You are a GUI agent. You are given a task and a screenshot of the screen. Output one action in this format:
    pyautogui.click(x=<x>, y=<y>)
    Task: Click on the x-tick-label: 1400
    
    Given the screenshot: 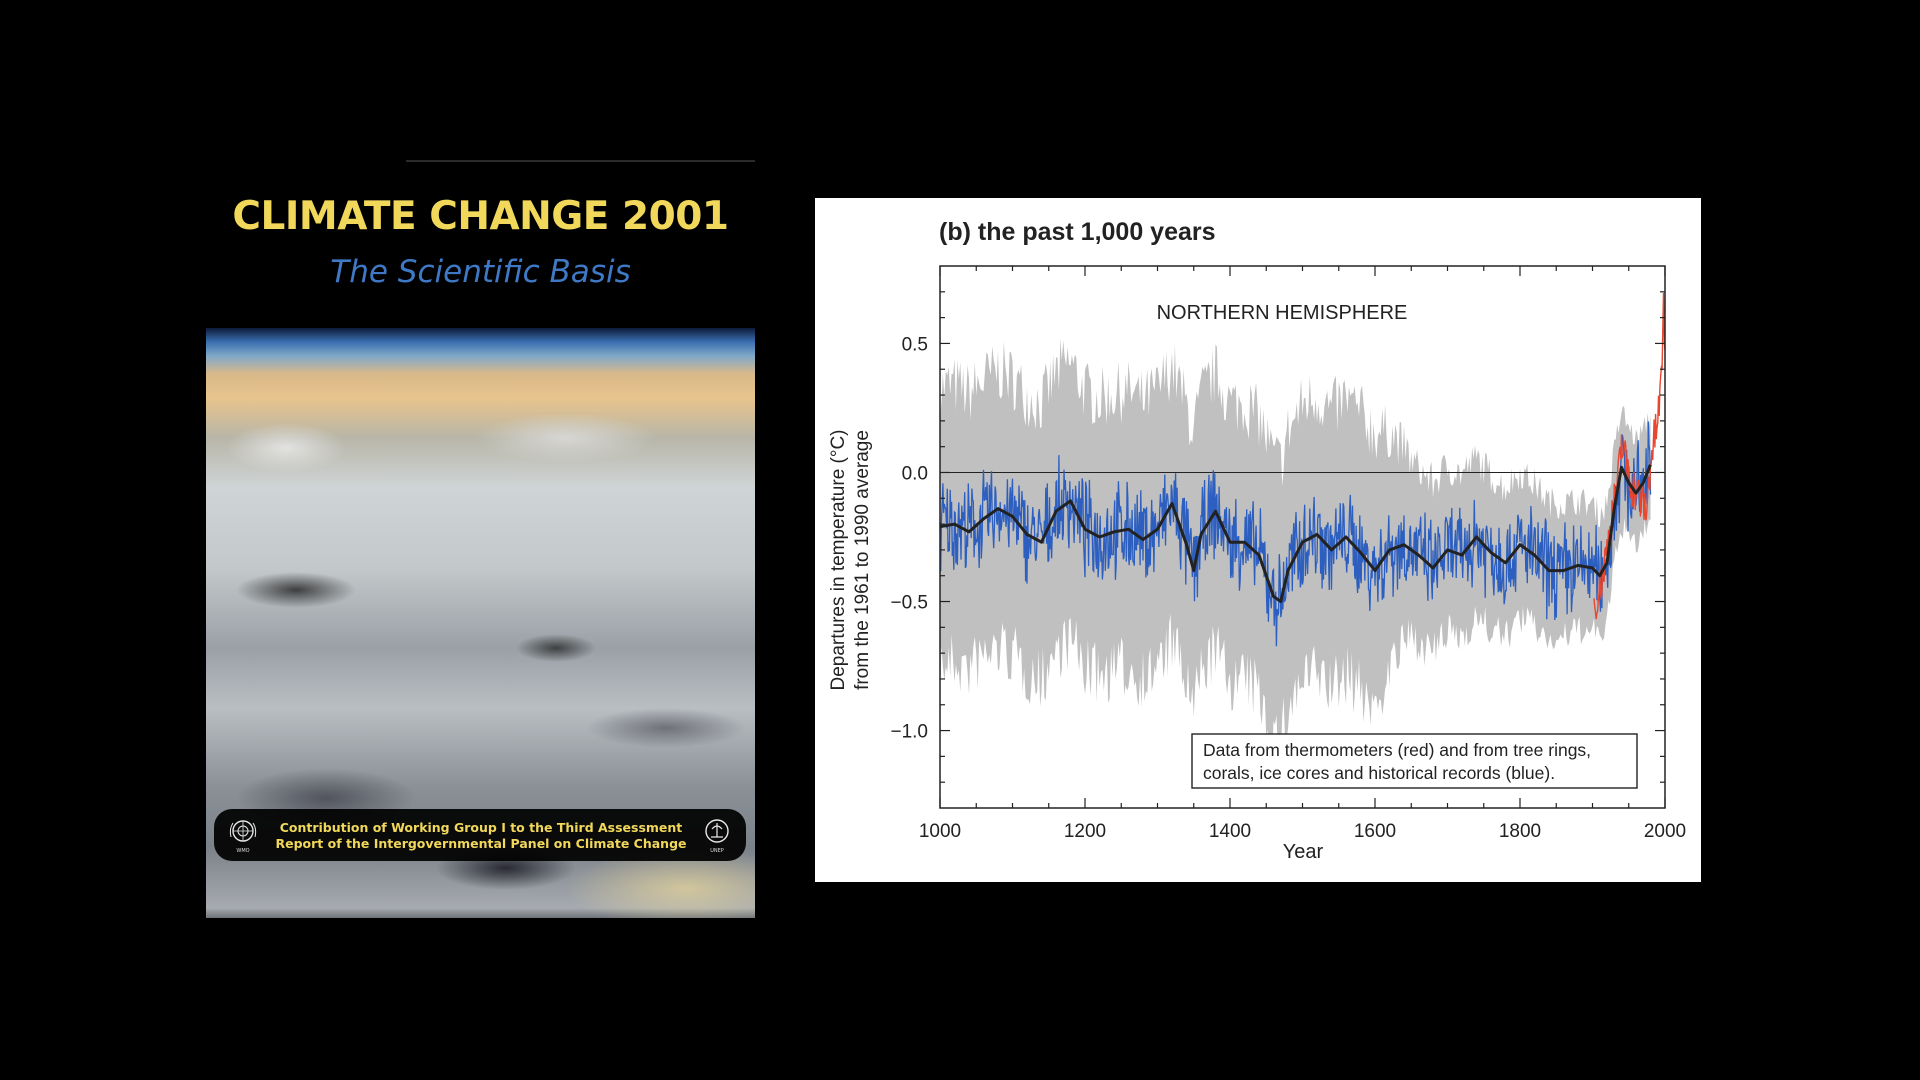 What is the action you would take?
    pyautogui.click(x=1230, y=831)
    